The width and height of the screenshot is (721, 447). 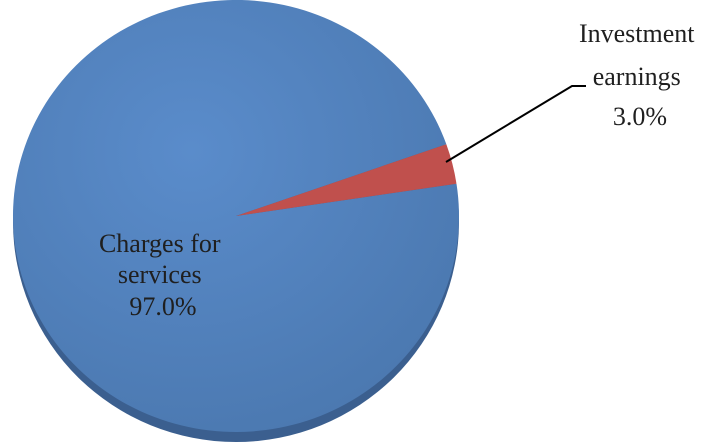 What do you see at coordinates (160, 274) in the screenshot?
I see `slice-label-services-line2: services` at bounding box center [160, 274].